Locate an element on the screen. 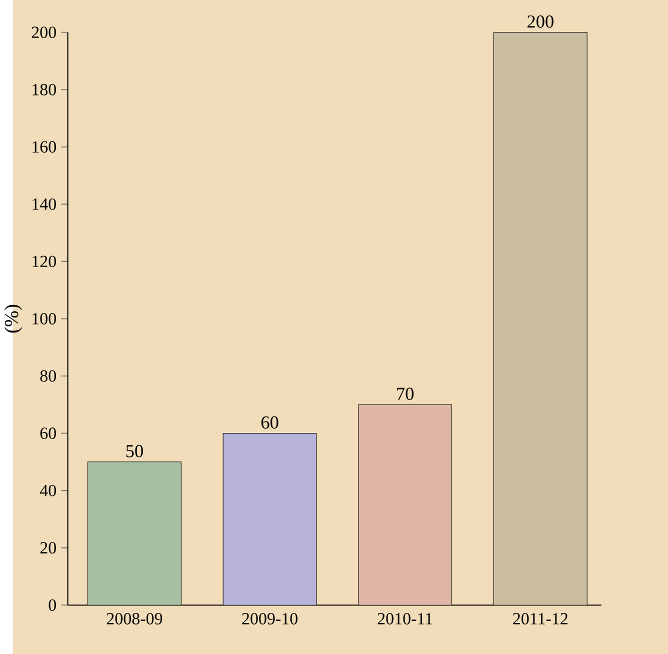  data-label: 70 is located at coordinates (405, 394).